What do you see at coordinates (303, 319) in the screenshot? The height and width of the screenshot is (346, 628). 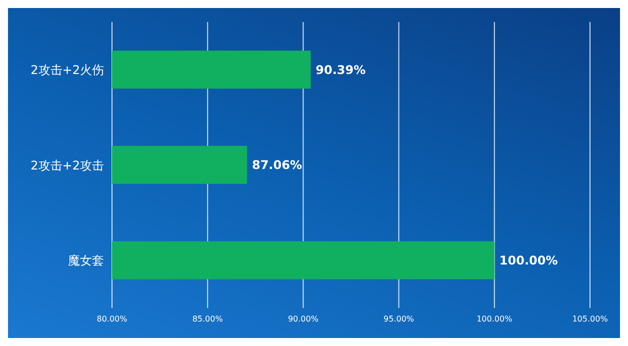 I see `x-tick-label: 90.00%` at bounding box center [303, 319].